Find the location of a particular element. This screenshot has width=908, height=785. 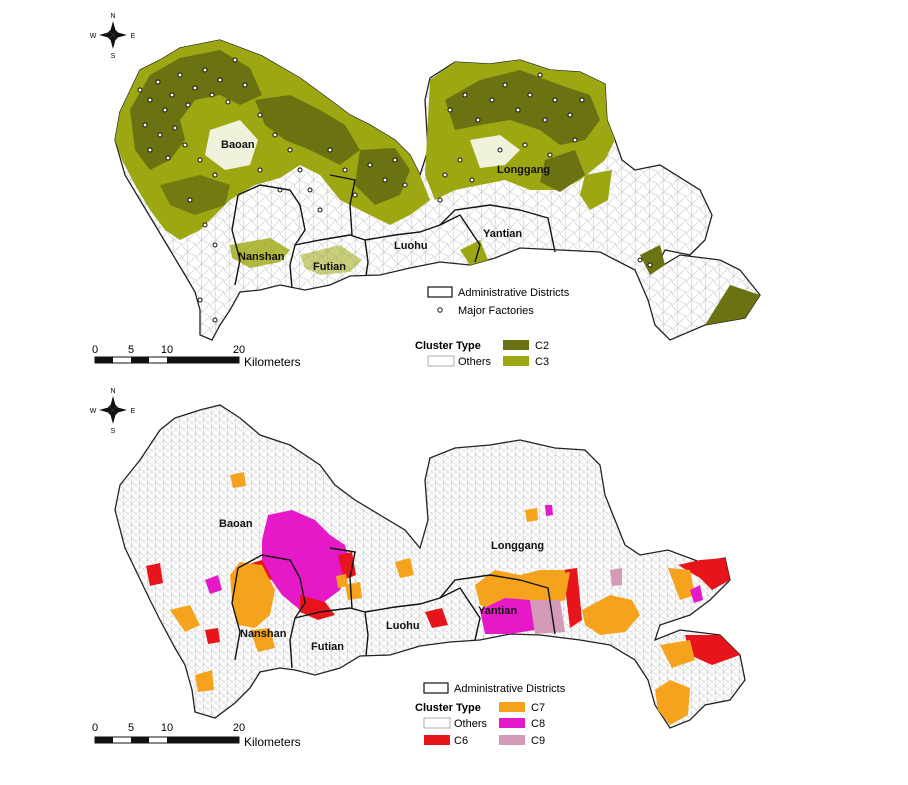

bottom-label-longgang: Longgang is located at coordinates (517, 546).